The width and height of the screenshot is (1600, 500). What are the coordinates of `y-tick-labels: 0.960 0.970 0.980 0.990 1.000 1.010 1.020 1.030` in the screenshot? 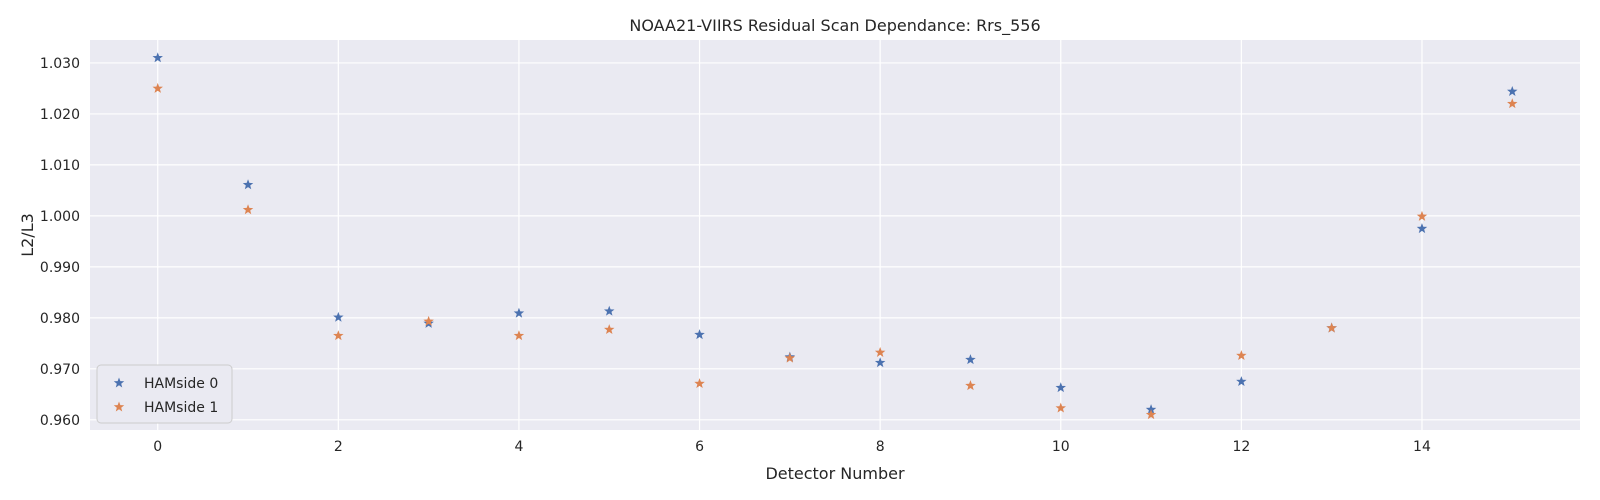 It's located at (60, 242).